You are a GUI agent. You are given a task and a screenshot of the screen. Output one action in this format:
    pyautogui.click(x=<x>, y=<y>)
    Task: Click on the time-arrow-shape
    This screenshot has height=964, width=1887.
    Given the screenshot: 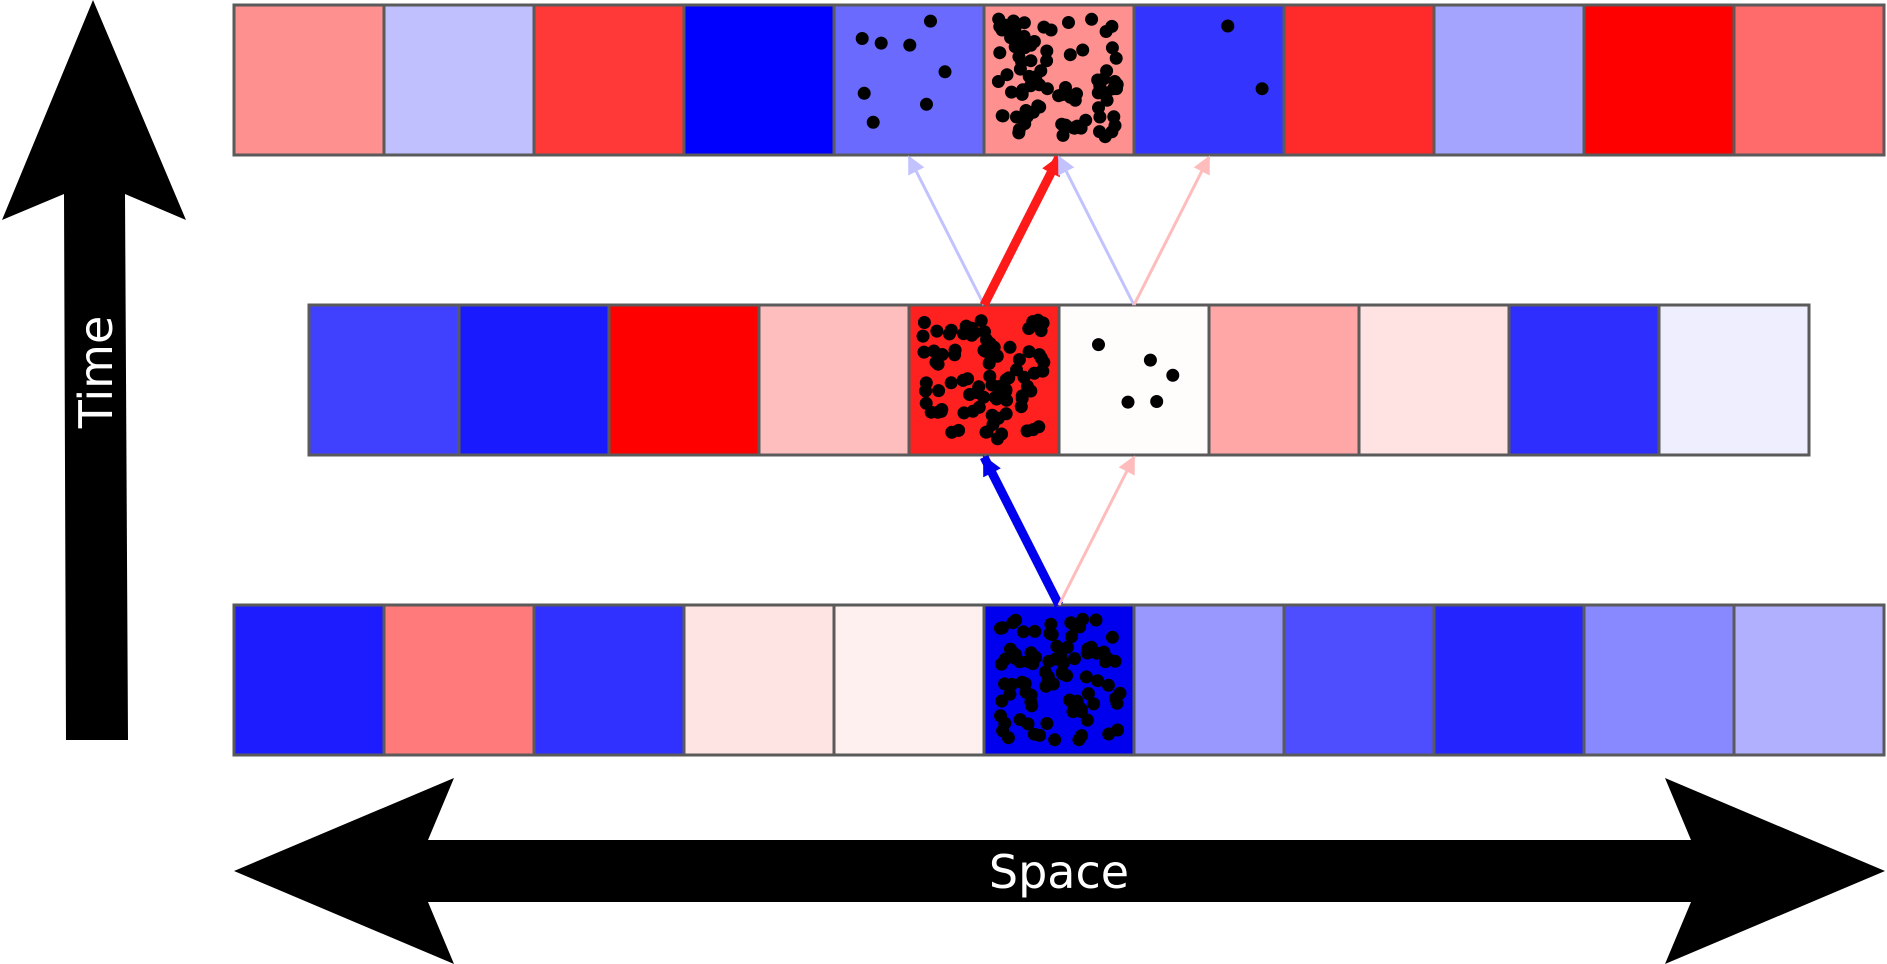 What is the action you would take?
    pyautogui.click(x=94, y=370)
    